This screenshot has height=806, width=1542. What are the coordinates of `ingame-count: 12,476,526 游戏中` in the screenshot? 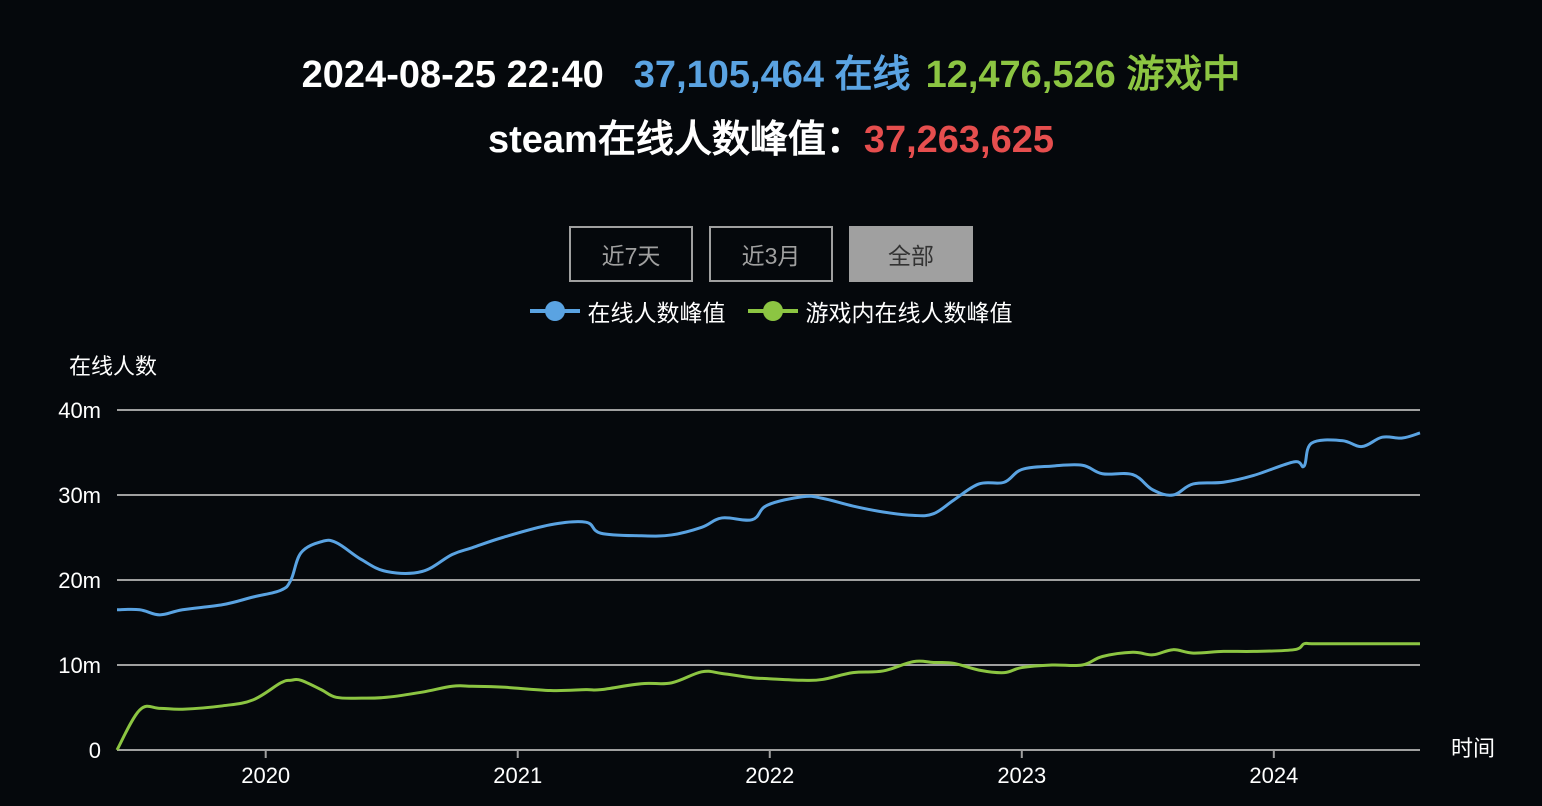 It's located at (1083, 75).